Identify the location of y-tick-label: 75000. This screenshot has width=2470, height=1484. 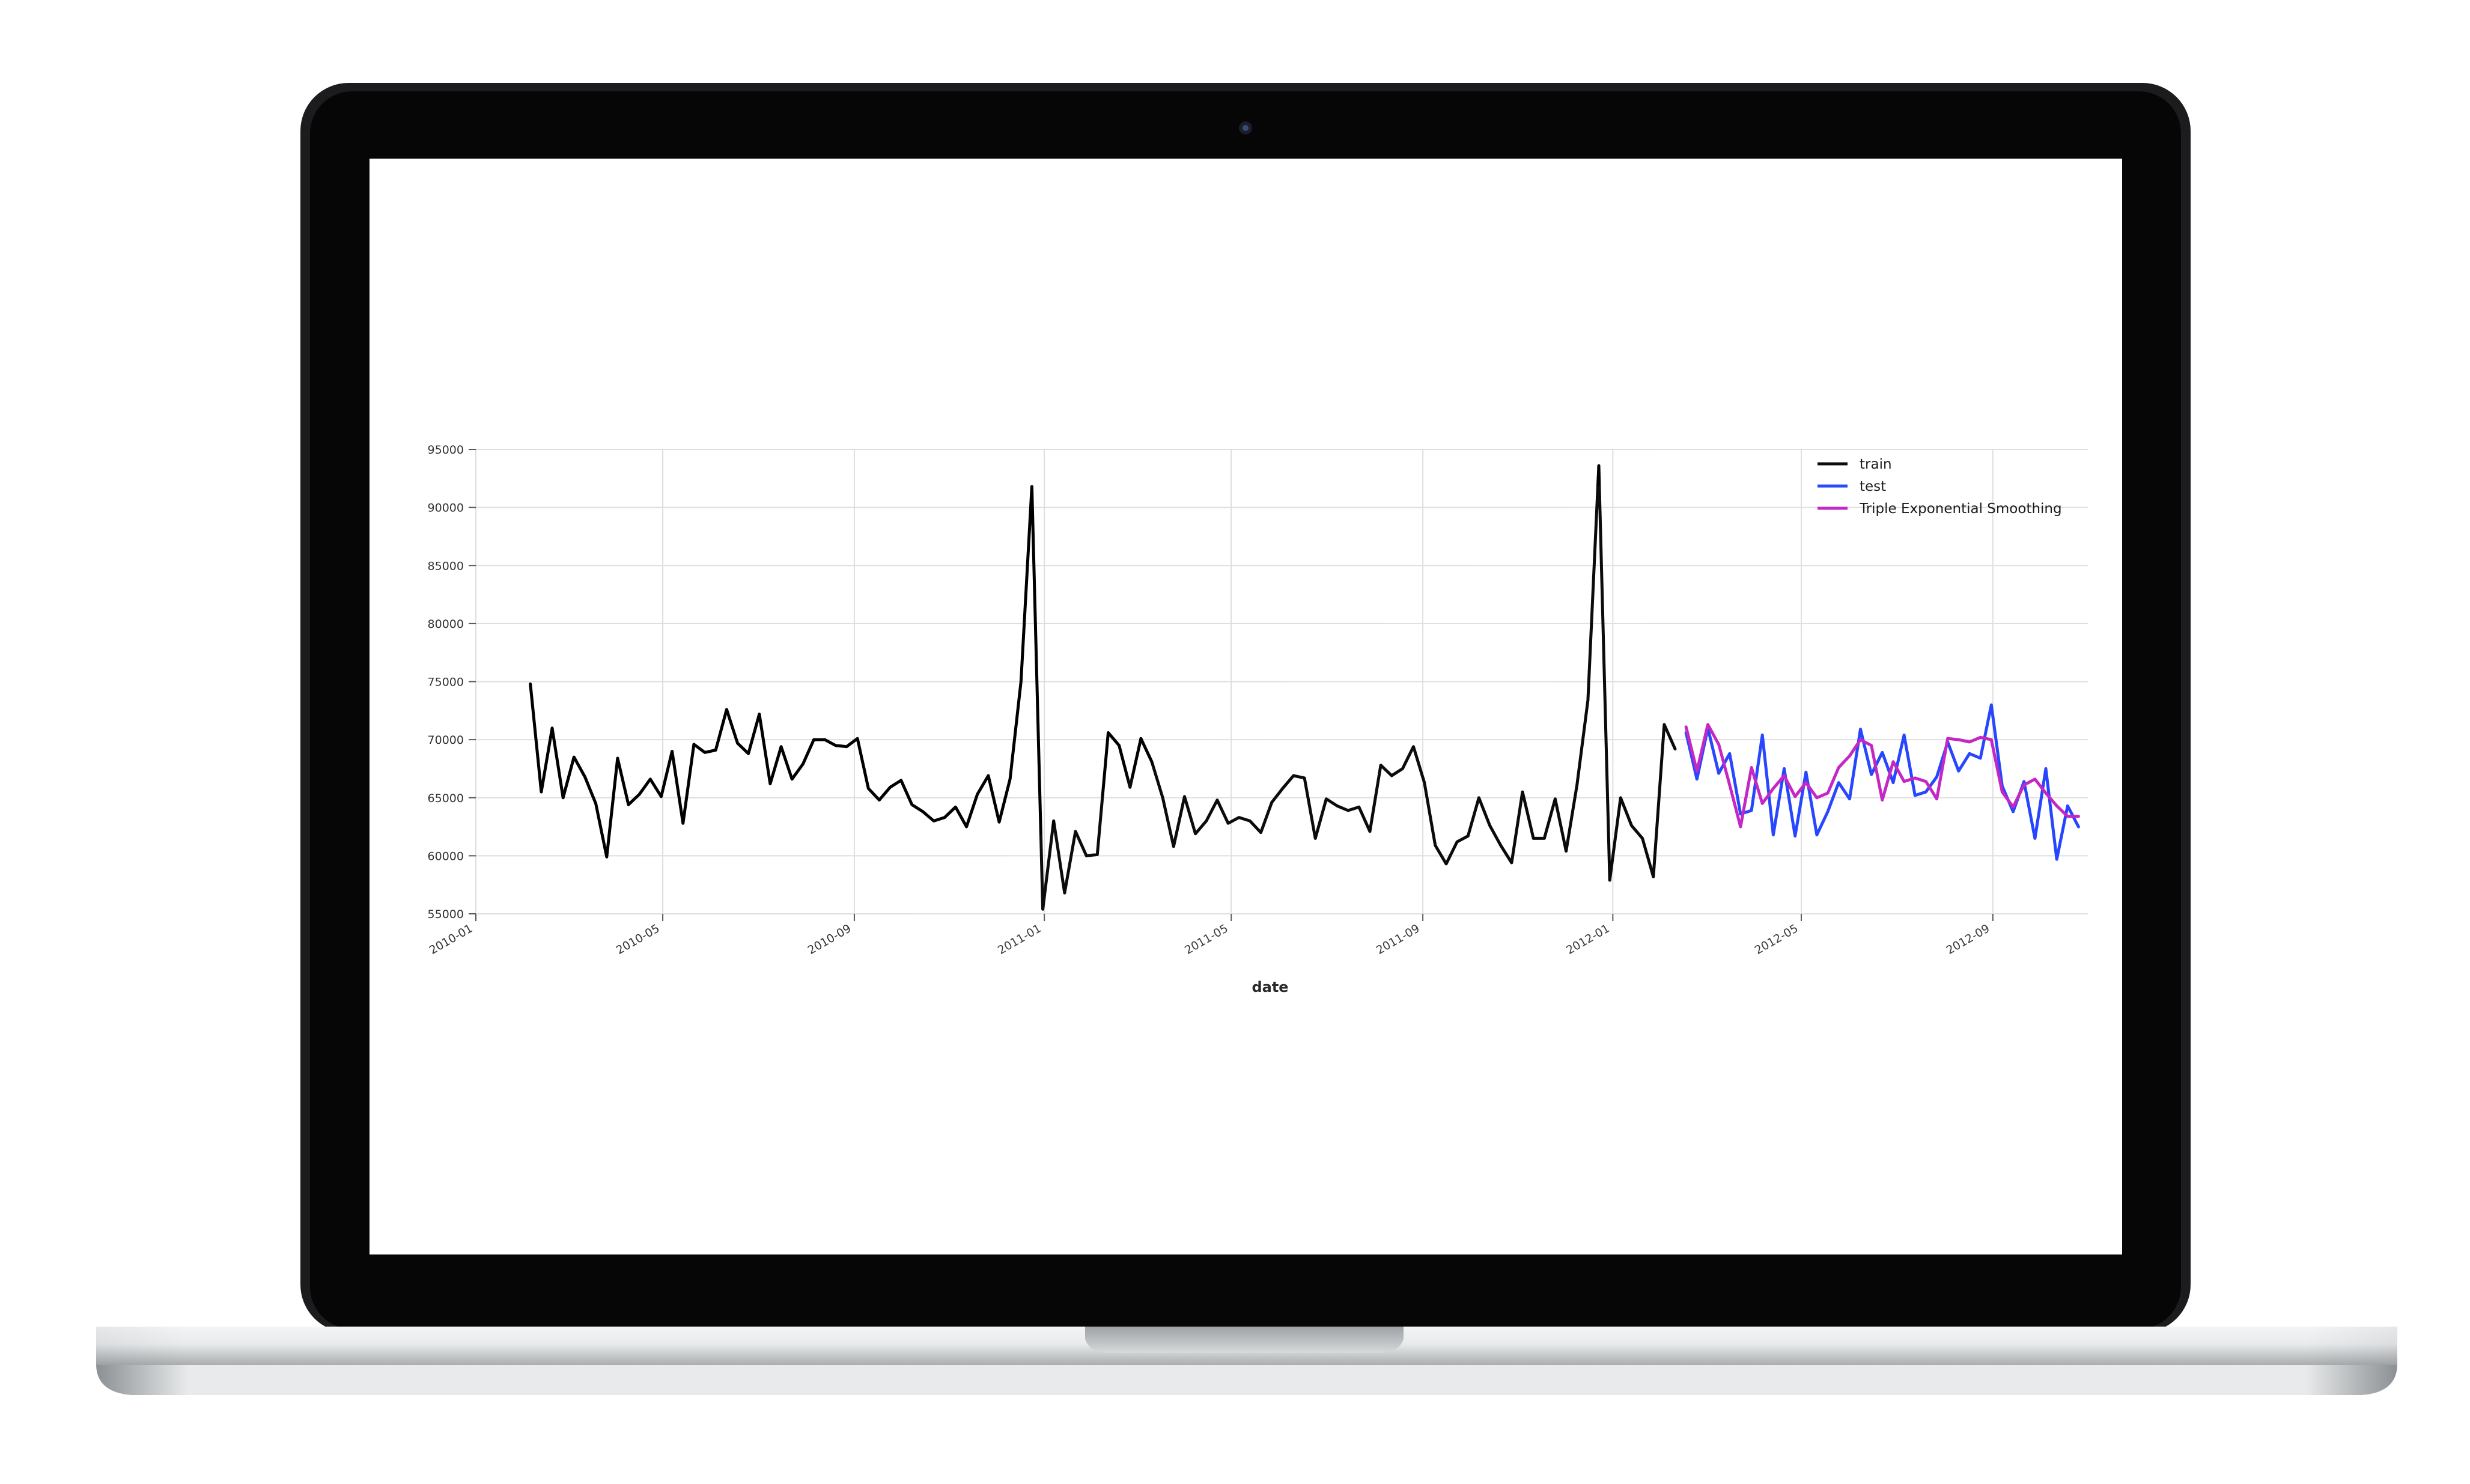
(446, 682).